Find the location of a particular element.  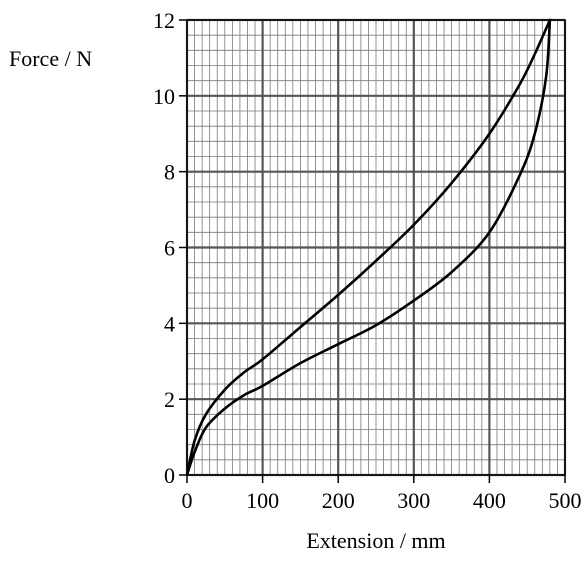

x-axis-title: Extension / mm is located at coordinates (375, 540).